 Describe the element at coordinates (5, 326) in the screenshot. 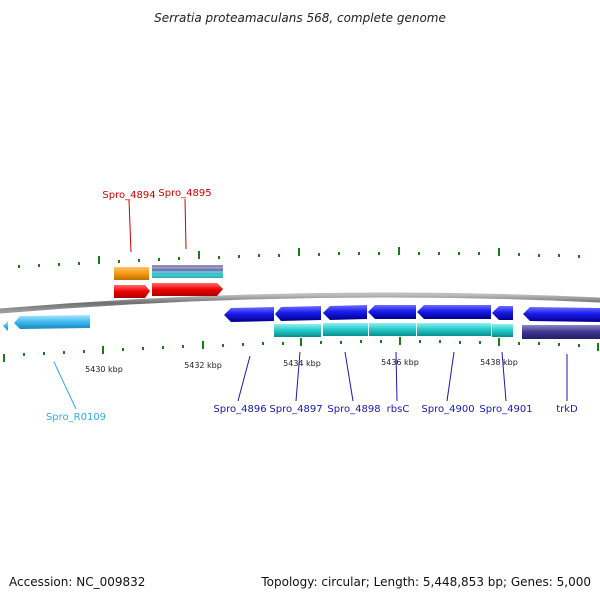

I see `cyan-gene-arrow-fragment` at that location.